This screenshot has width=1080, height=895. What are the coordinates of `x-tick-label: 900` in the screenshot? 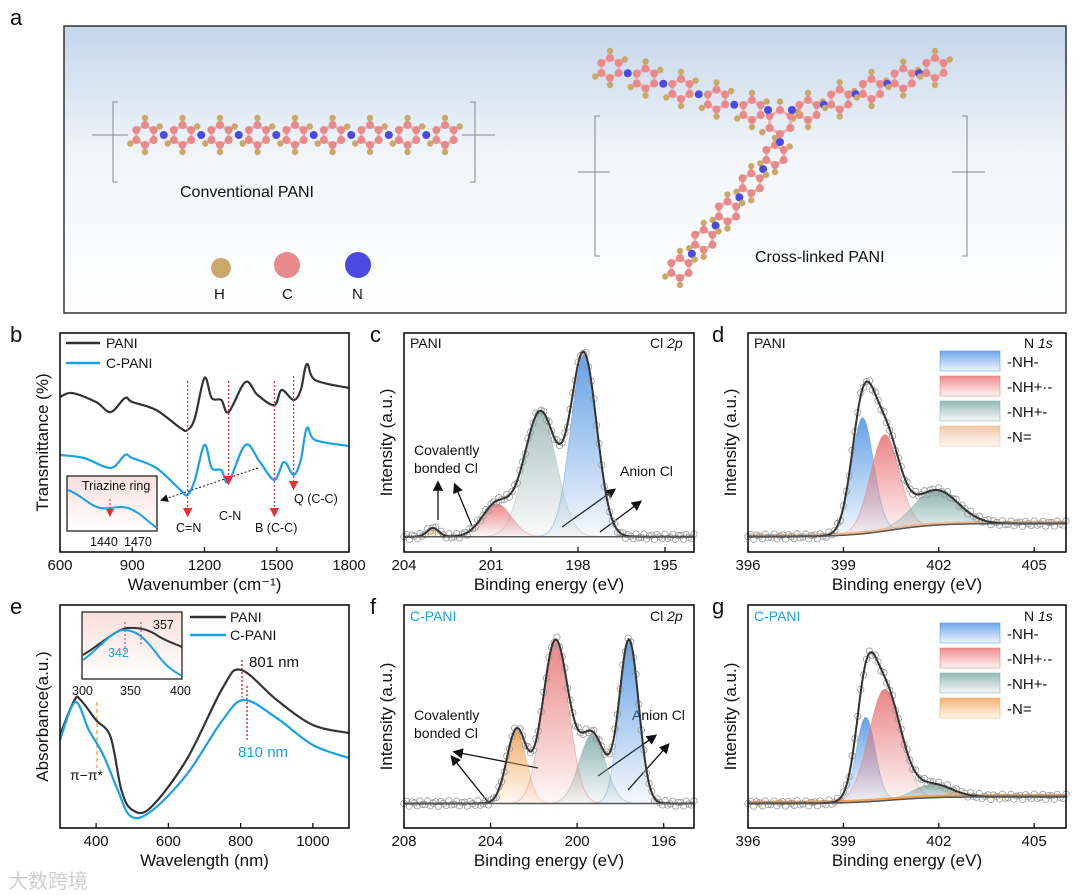 It's located at (132, 565).